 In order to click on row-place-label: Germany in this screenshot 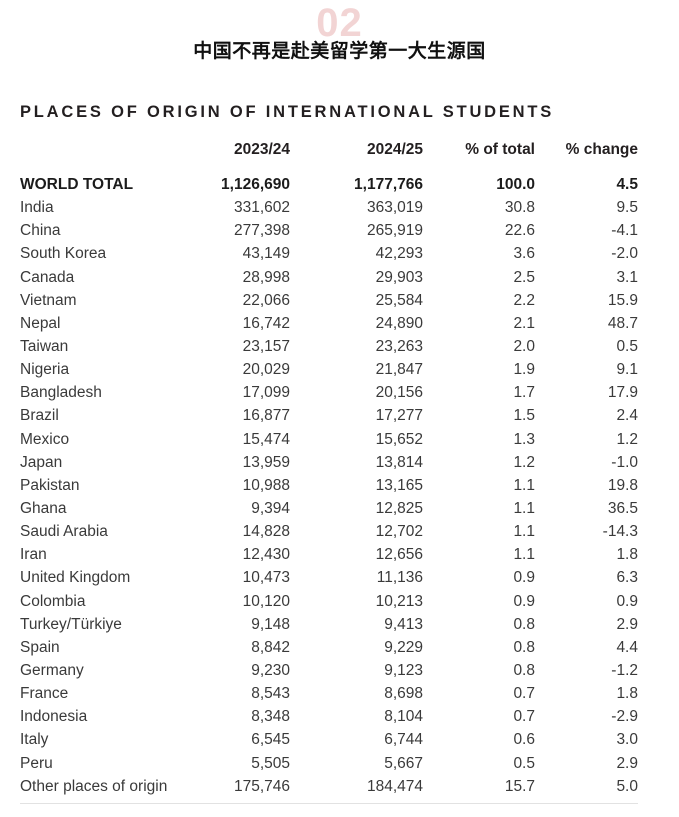, I will do `click(52, 670)`.